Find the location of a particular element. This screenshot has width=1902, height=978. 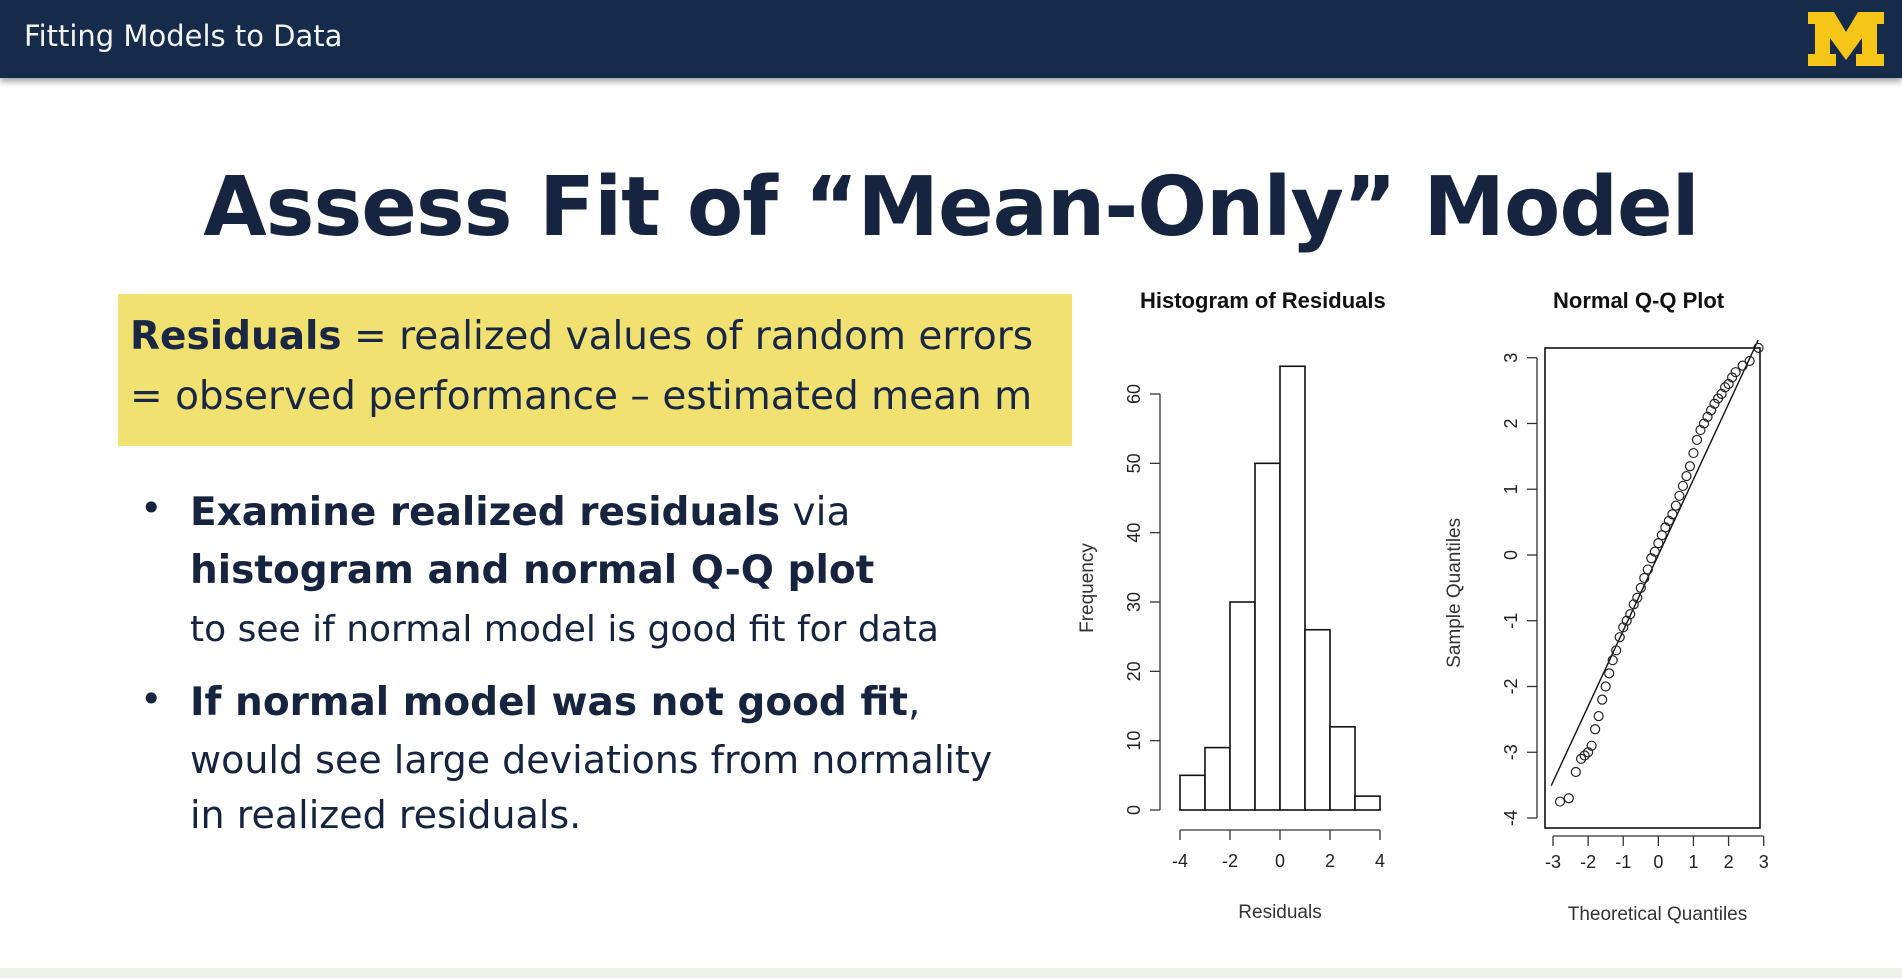

x-tick-label: -3 is located at coordinates (1553, 862).